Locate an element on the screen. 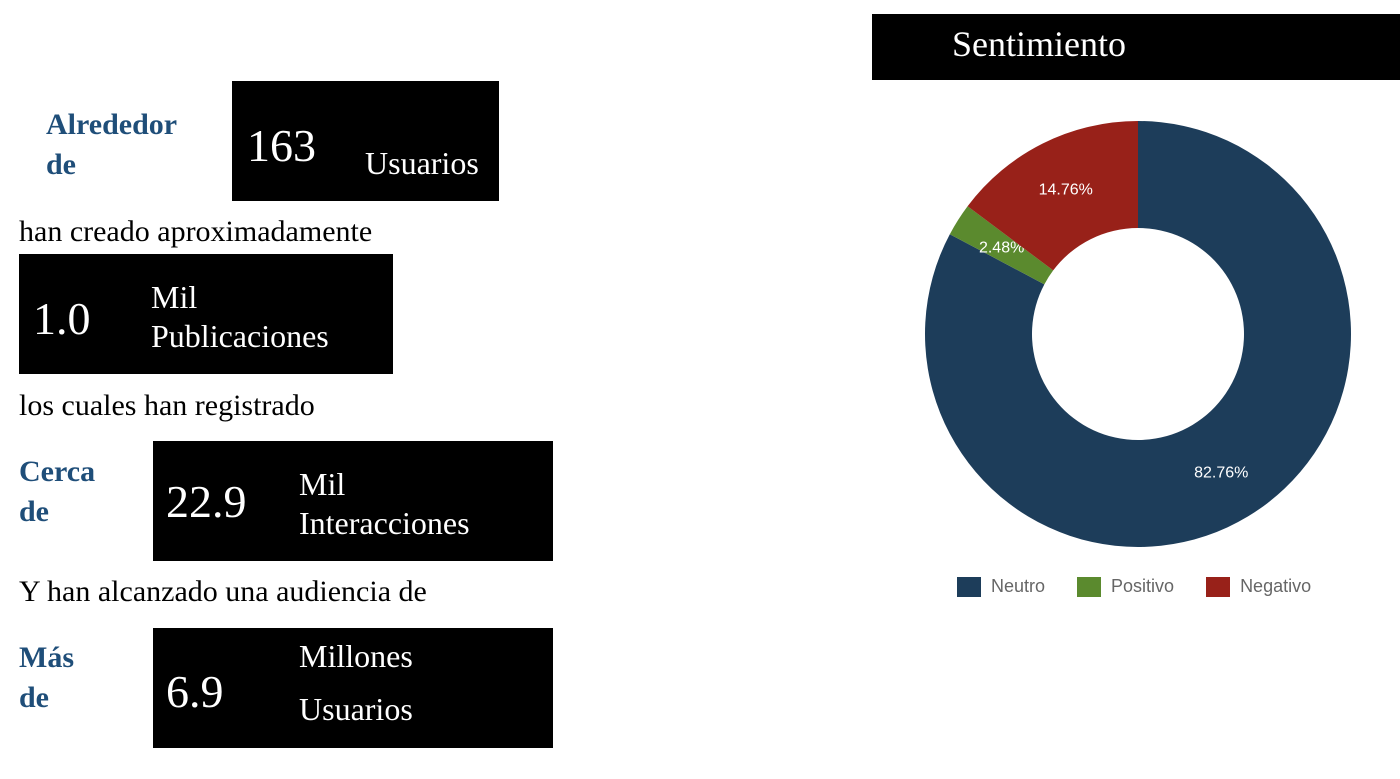 The height and width of the screenshot is (779, 1400). users-value: 163 is located at coordinates (281, 145).